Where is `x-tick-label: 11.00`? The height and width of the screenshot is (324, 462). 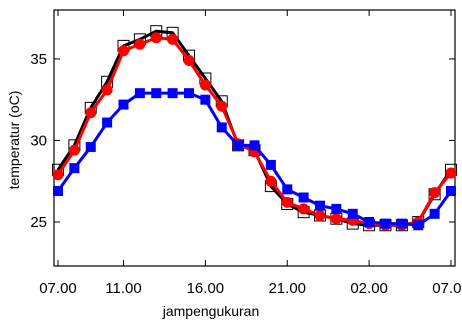
x-tick-label: 11.00 is located at coordinates (123, 288).